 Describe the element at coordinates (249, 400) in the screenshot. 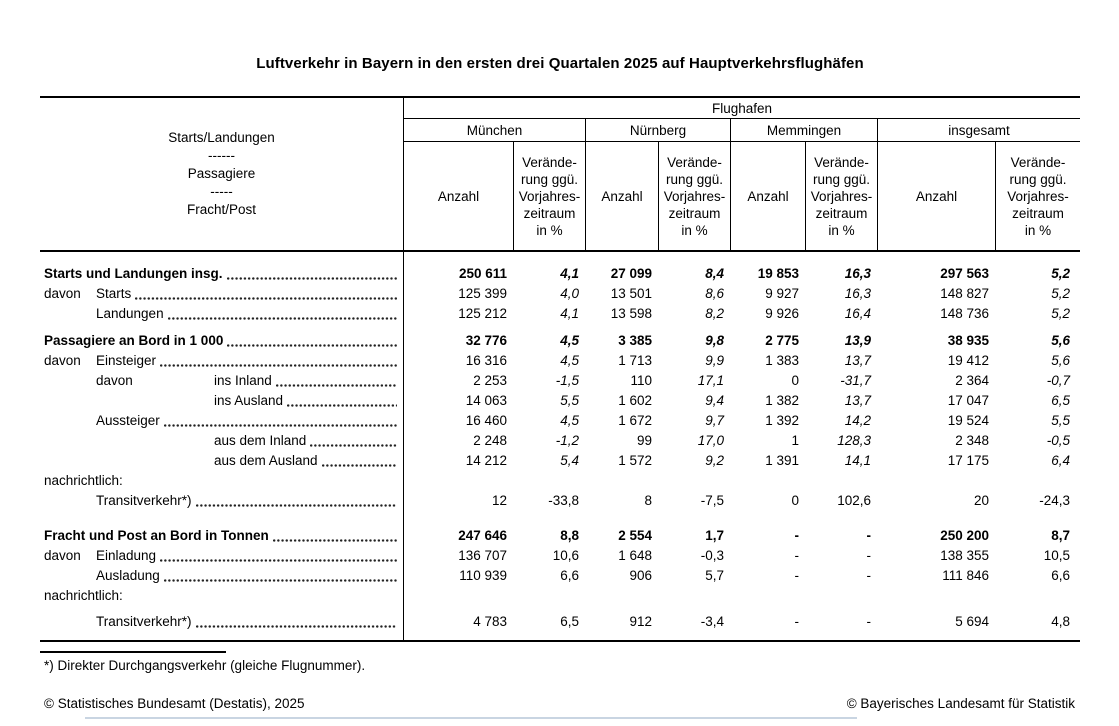

I see `row-label-text: ins Ausland` at that location.